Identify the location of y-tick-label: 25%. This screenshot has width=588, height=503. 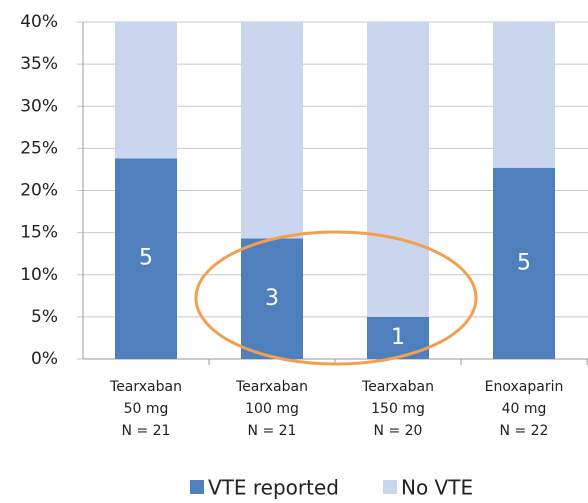
(39, 148).